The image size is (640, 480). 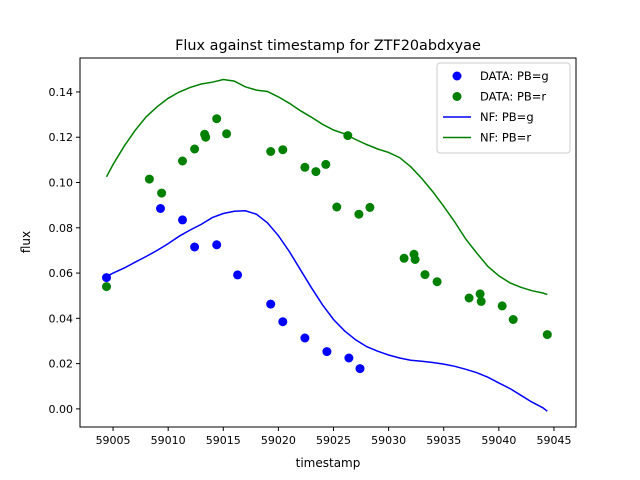 I want to click on legend-label: DATA: PB=r, so click(x=513, y=97).